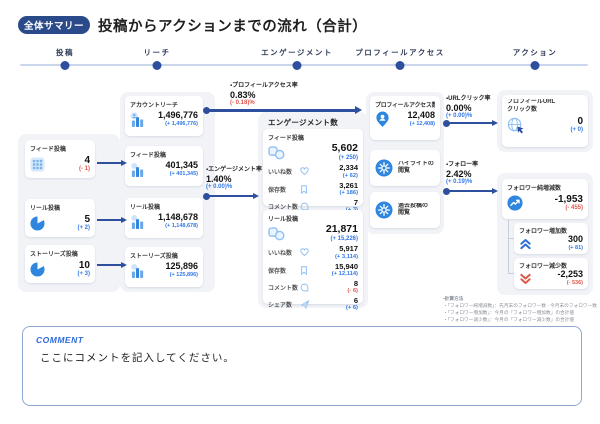 The image size is (600, 424). What do you see at coordinates (470, 123) in the screenshot?
I see `arrow-profile-to-url-clicks` at bounding box center [470, 123].